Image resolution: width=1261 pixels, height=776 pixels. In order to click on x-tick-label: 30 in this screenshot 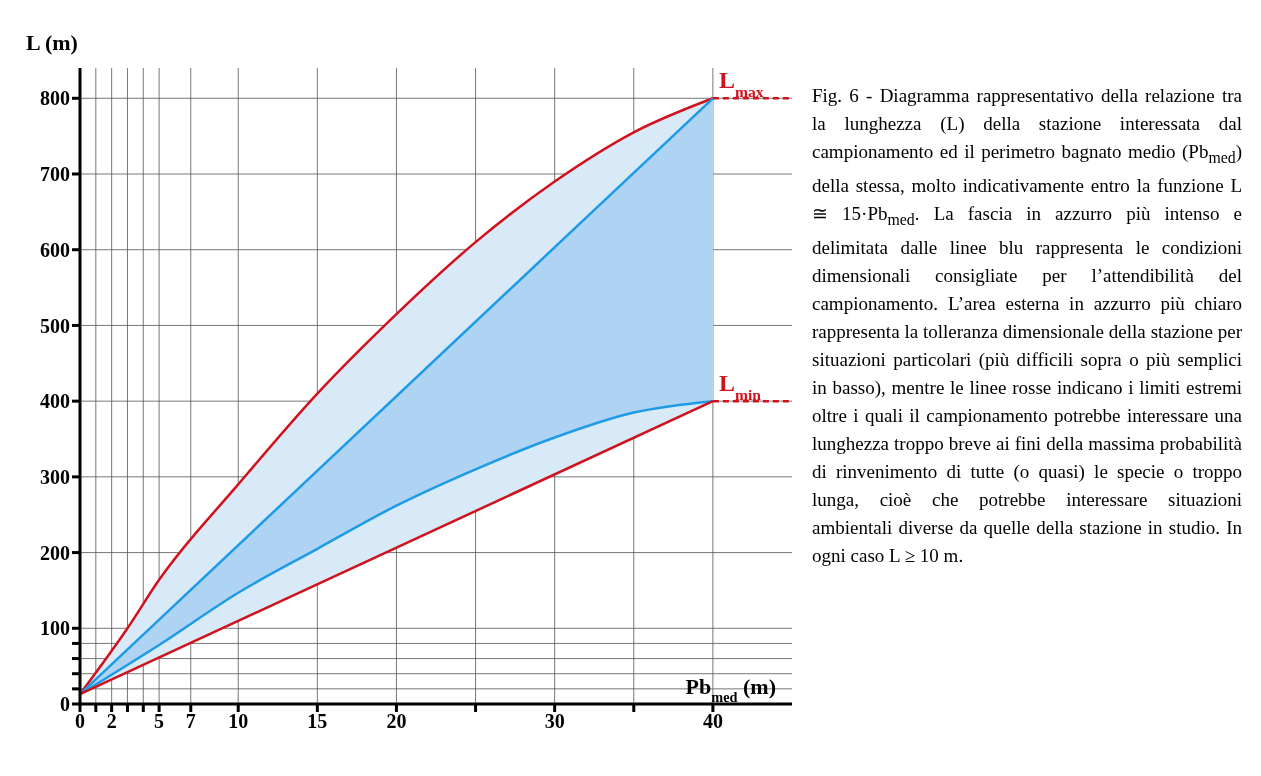, I will do `click(554, 721)`.